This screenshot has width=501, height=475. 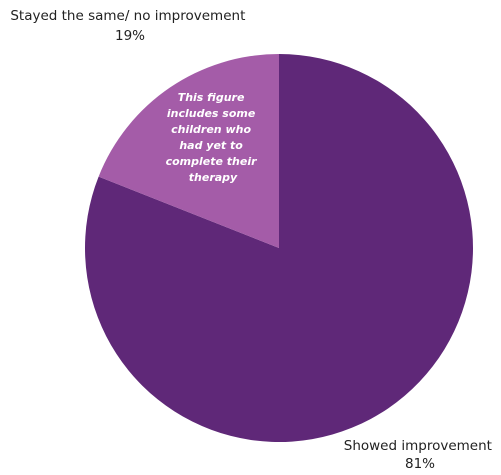 What do you see at coordinates (212, 161) in the screenshot?
I see `annotation-line: complete their` at bounding box center [212, 161].